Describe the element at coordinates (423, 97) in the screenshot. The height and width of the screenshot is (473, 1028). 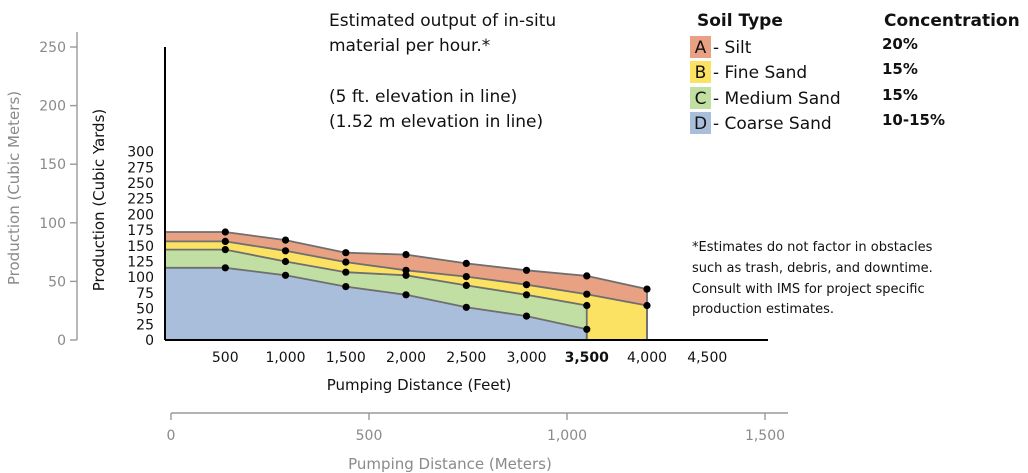
I see `chart-subtitle-line: (5 ft. elevation in line)` at that location.